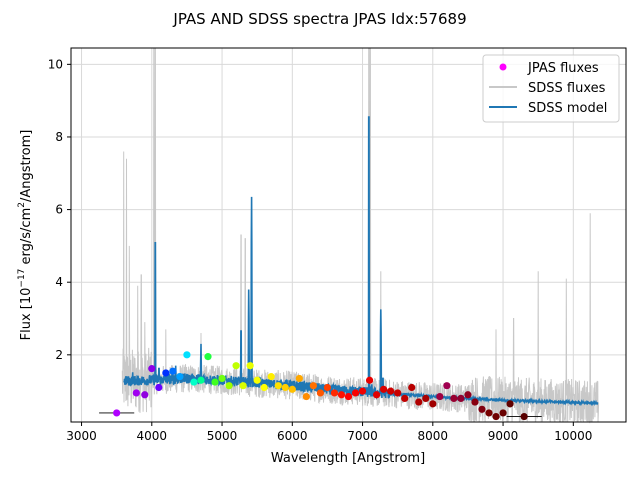  I want to click on y-axis-label: Flux [10−17 erg/s/cm2/Angstrom], so click(25, 235).